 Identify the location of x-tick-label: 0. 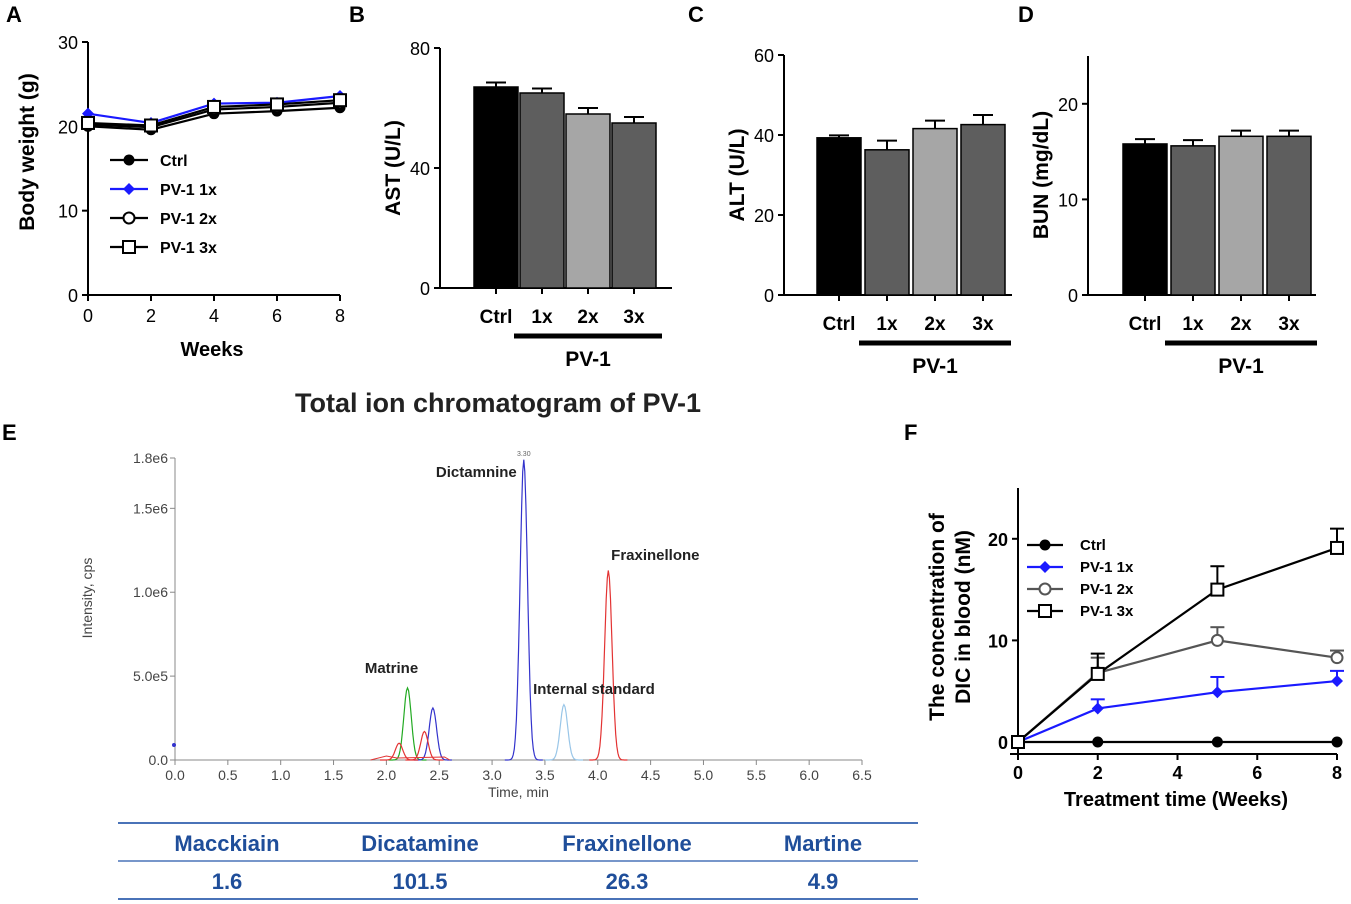
(1018, 773).